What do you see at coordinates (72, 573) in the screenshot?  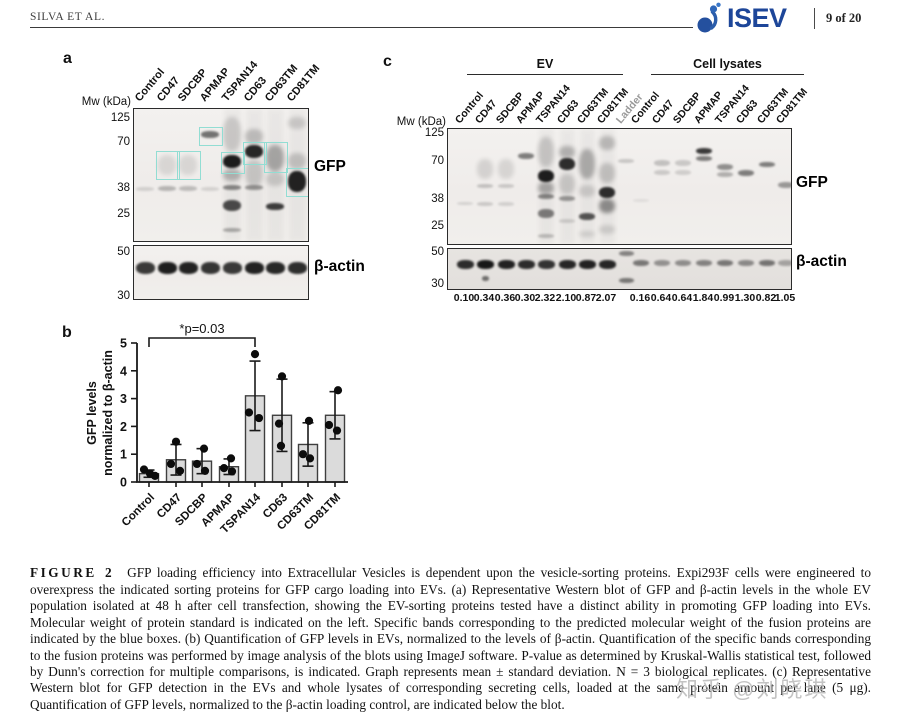 I see `figure-caption-label: FIGURE 2` at bounding box center [72, 573].